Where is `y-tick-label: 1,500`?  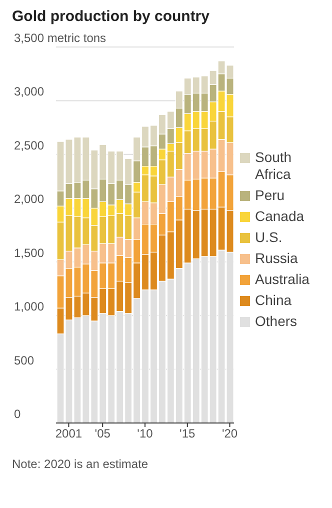
y-tick-label: 1,500 is located at coordinates (29, 253).